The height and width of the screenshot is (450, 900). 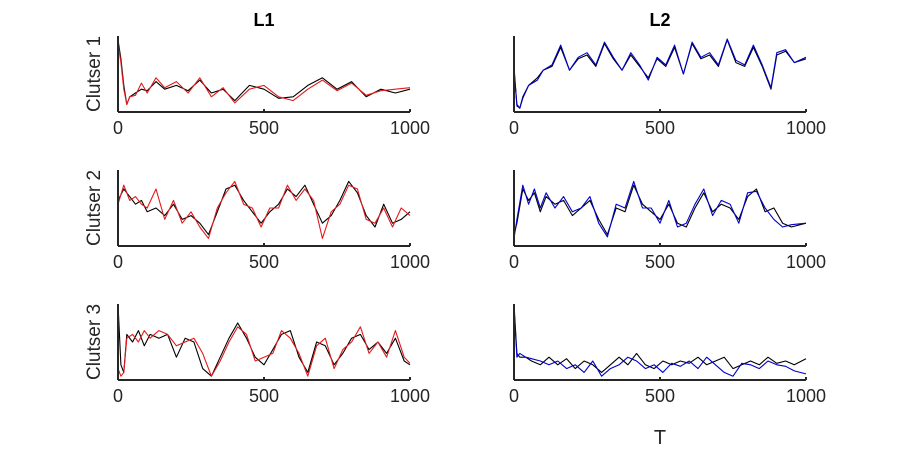 What do you see at coordinates (263, 20) in the screenshot?
I see `column-title-l1: L1` at bounding box center [263, 20].